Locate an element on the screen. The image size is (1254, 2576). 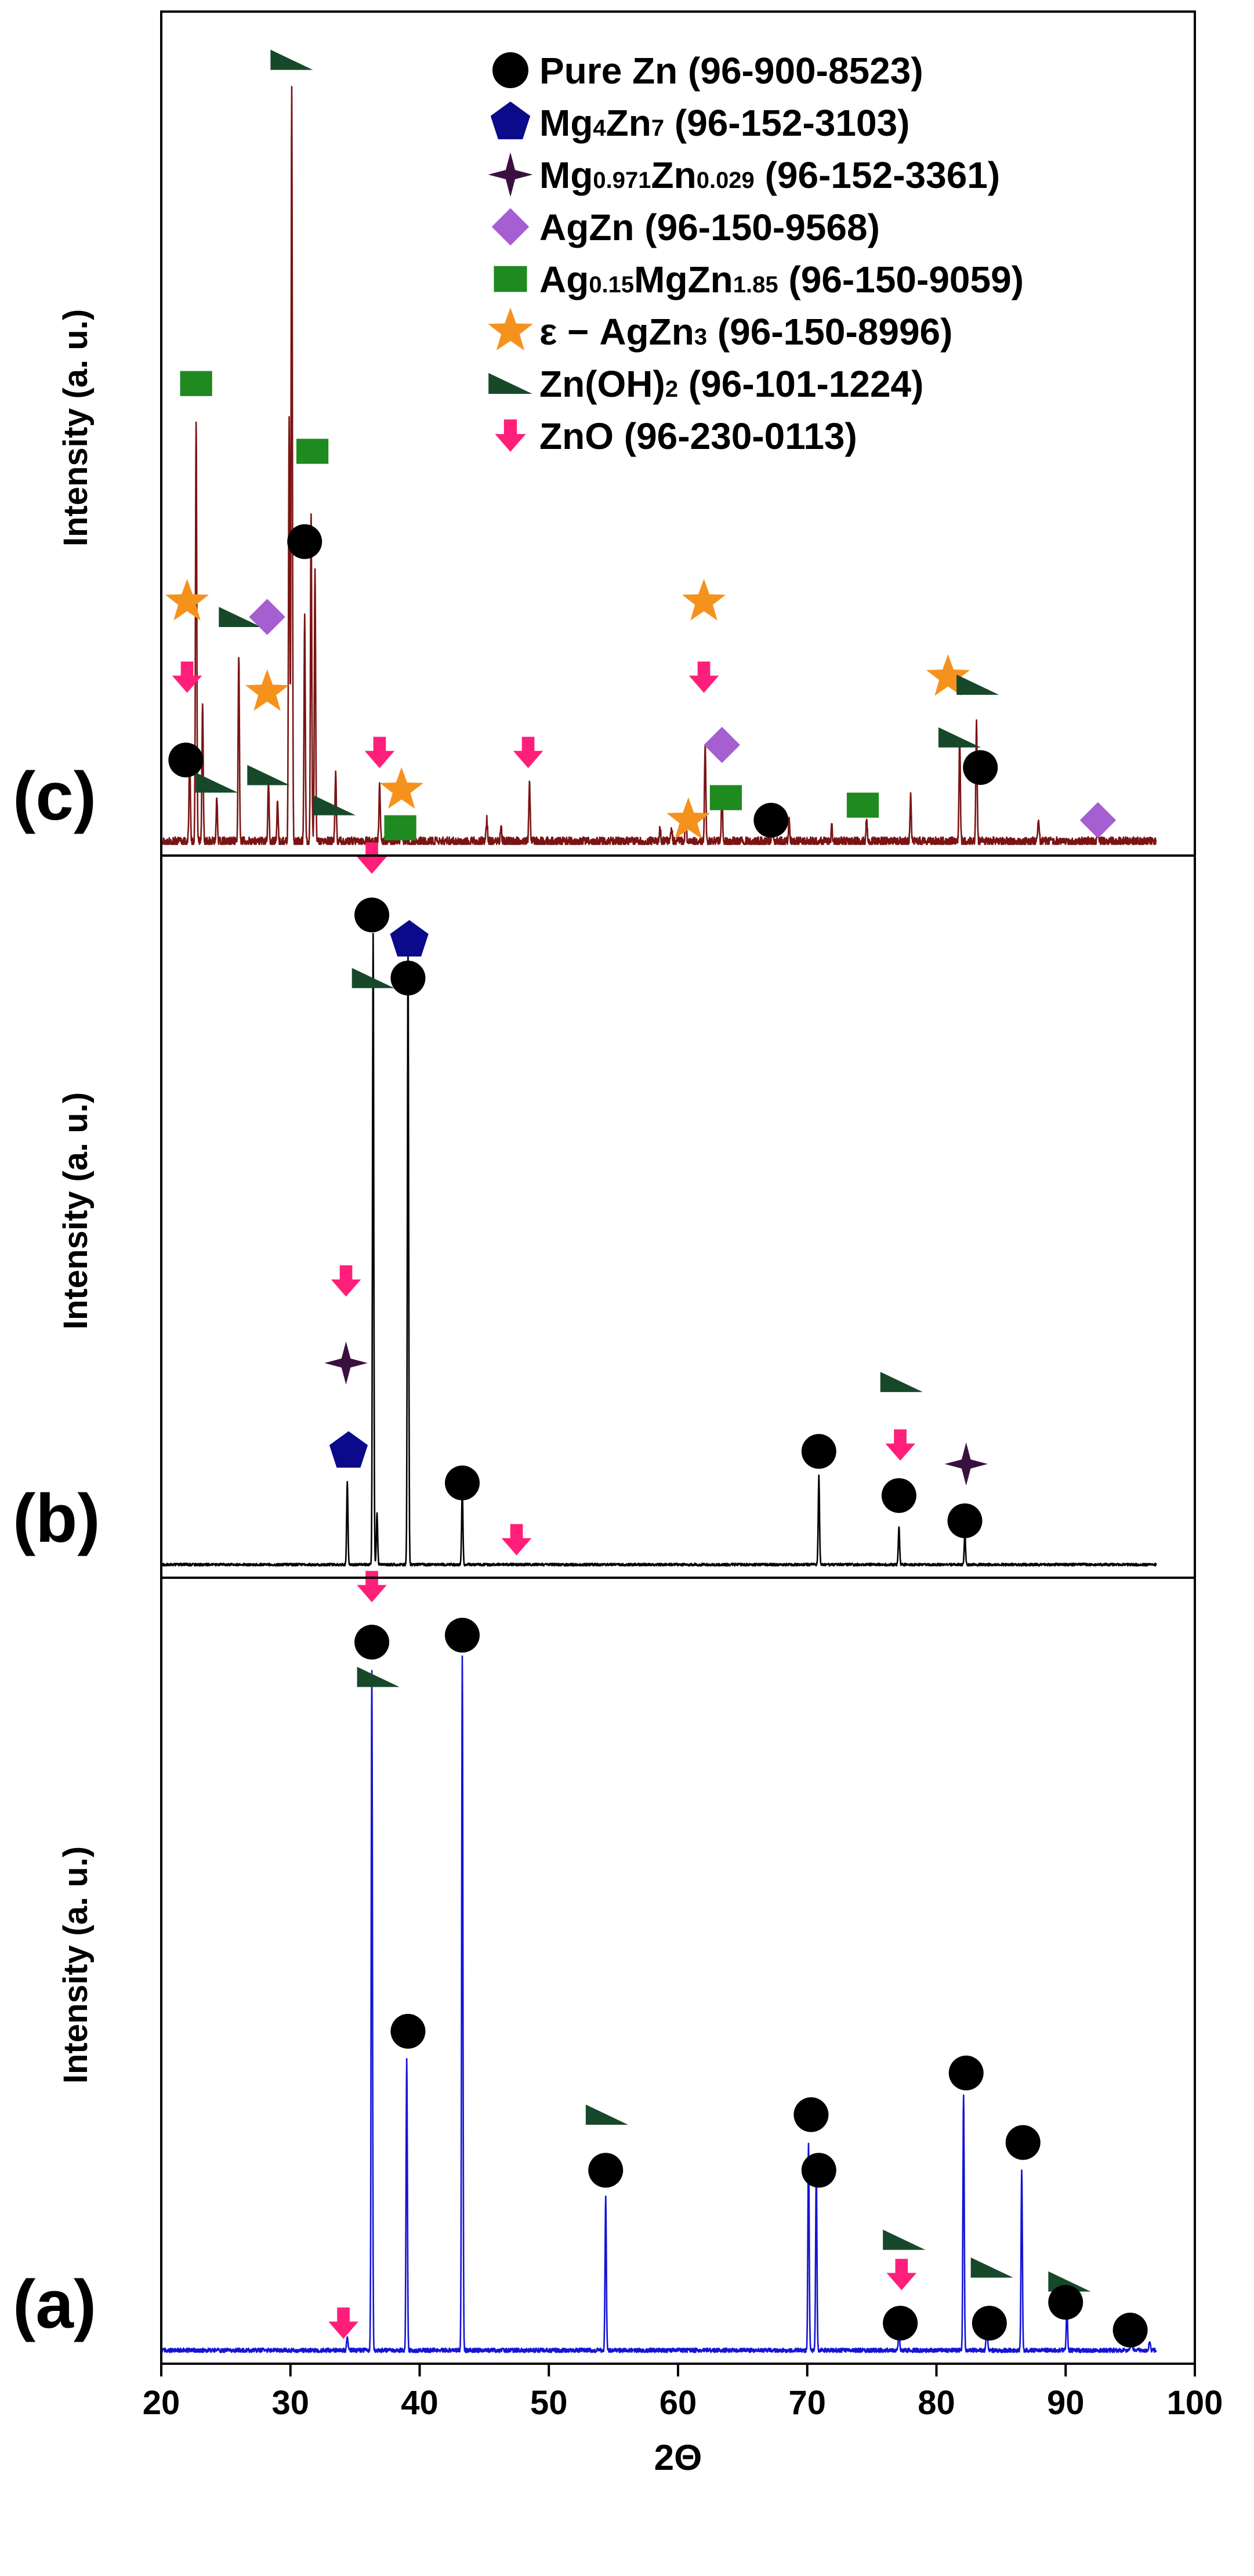
x-tick-label: 60 is located at coordinates (678, 2403).